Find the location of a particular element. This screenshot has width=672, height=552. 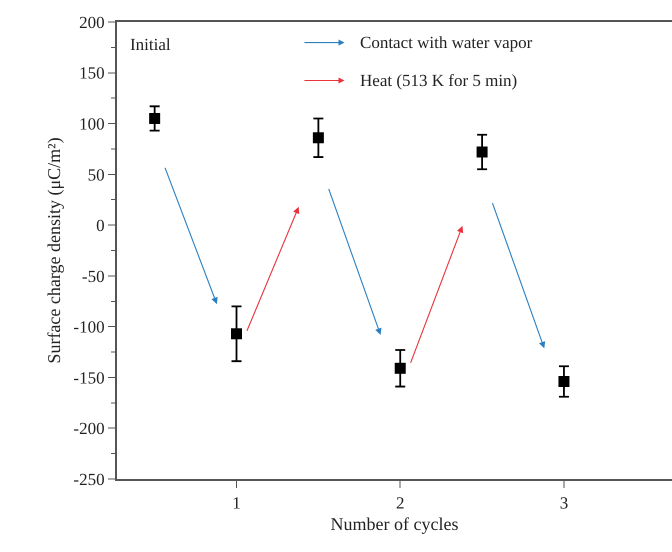

y-tick-label: 200 is located at coordinates (92, 22).